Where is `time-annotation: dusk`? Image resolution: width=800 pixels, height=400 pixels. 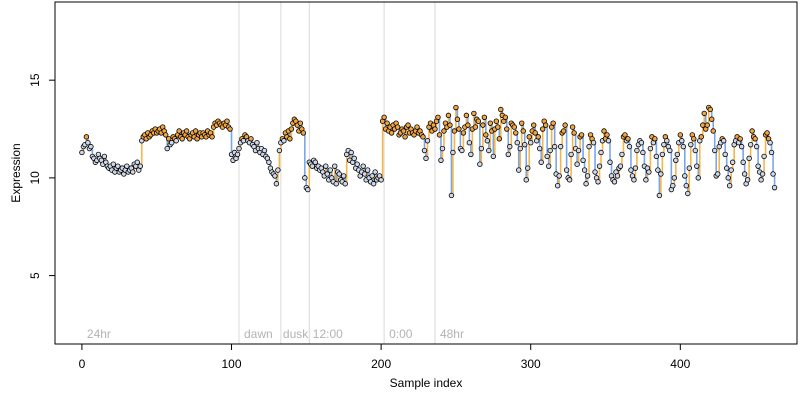 time-annotation: dusk is located at coordinates (296, 334).